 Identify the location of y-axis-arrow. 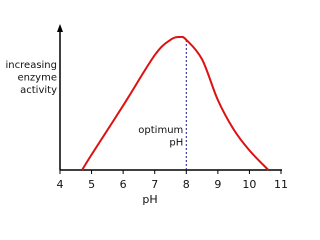
(60, 28).